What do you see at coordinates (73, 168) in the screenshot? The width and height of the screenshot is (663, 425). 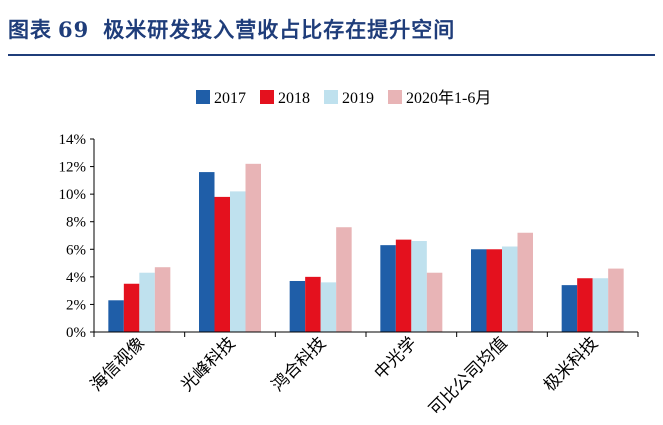 I see `y-tick-label: 12%` at bounding box center [73, 168].